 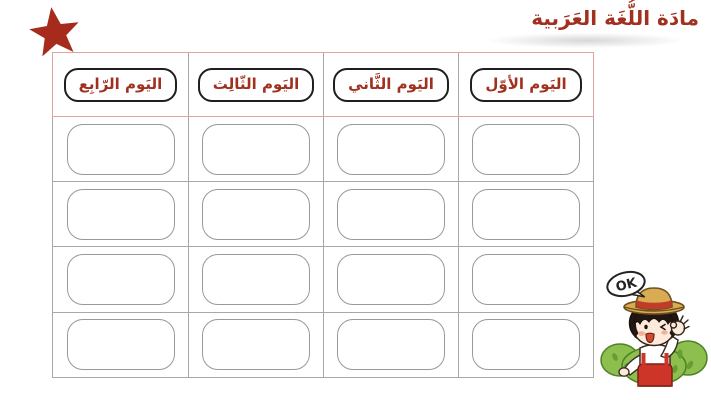 I want to click on day-header-label: اليَوم الرّابِع, so click(x=120, y=83).